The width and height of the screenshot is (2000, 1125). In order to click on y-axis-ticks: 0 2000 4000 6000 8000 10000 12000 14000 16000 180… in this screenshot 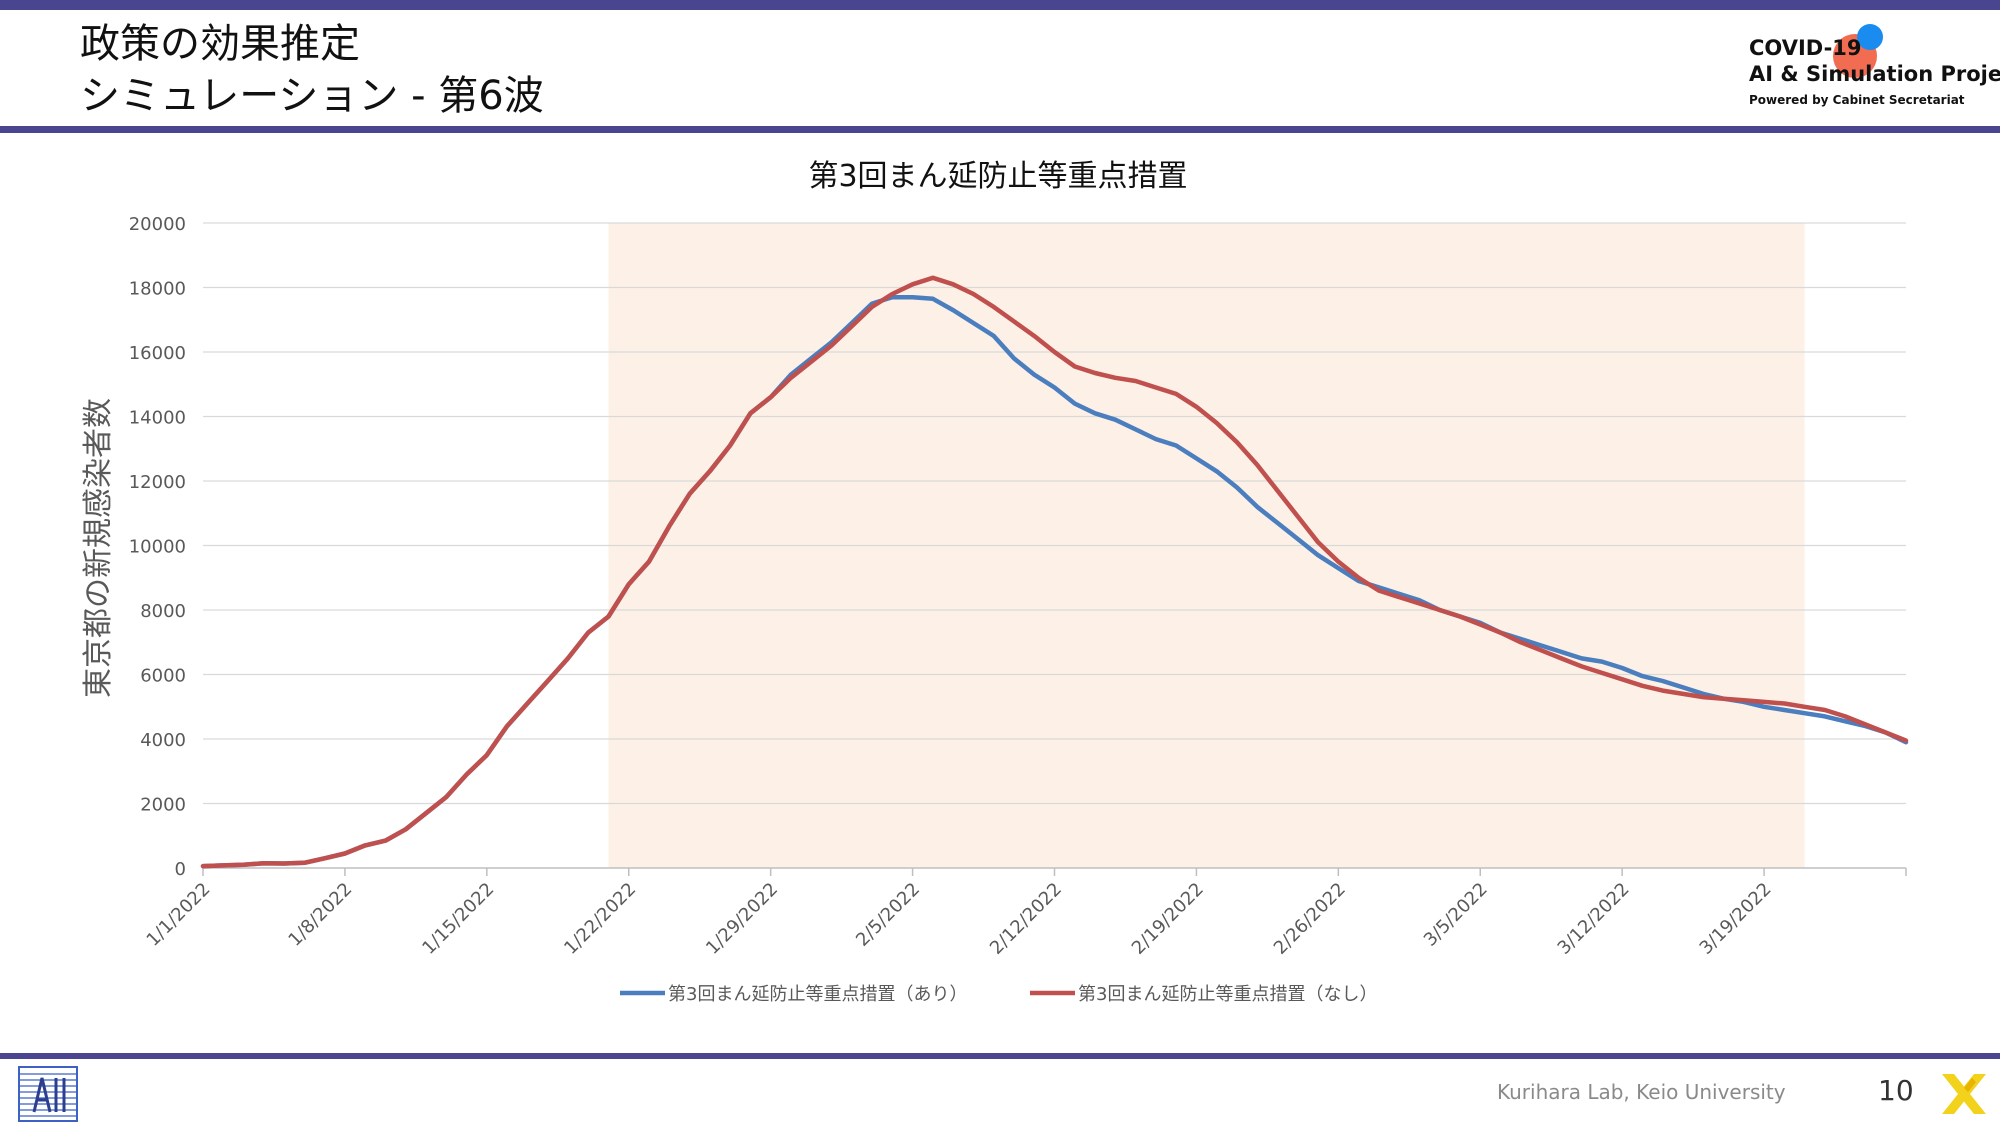, I will do `click(157, 547)`.